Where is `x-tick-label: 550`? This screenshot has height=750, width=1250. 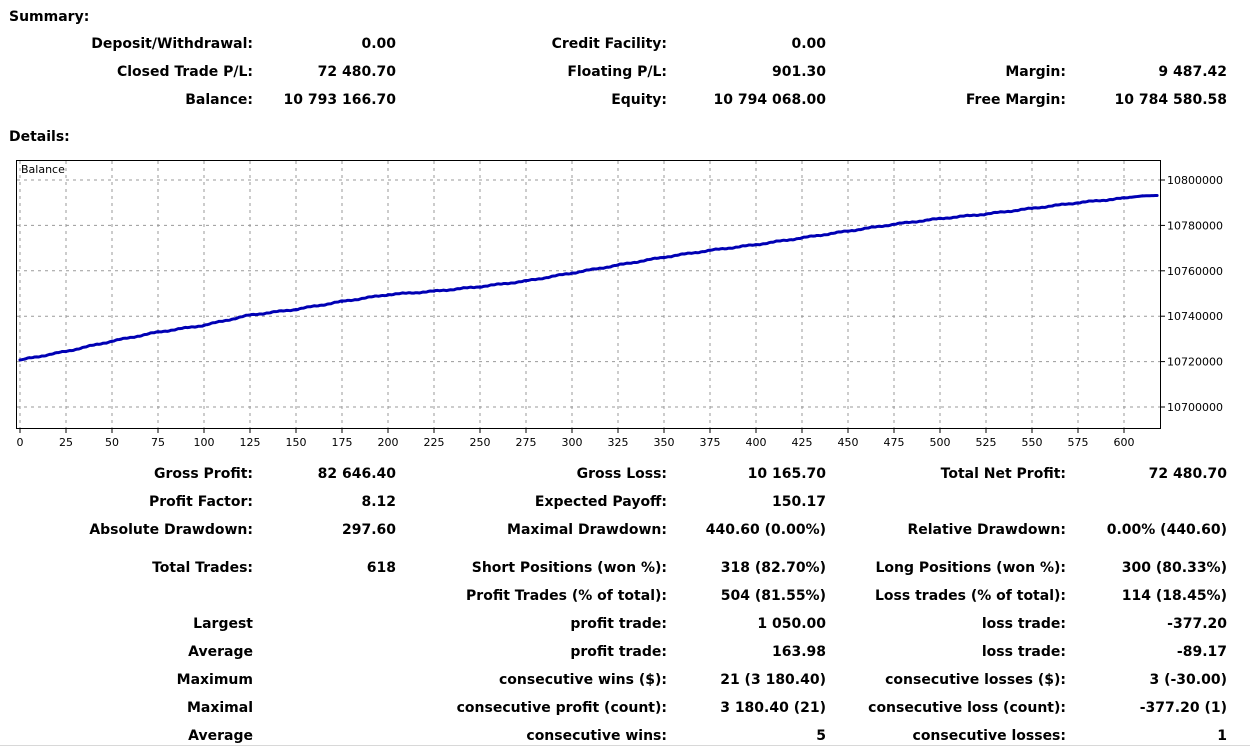 x-tick-label: 550 is located at coordinates (1032, 442).